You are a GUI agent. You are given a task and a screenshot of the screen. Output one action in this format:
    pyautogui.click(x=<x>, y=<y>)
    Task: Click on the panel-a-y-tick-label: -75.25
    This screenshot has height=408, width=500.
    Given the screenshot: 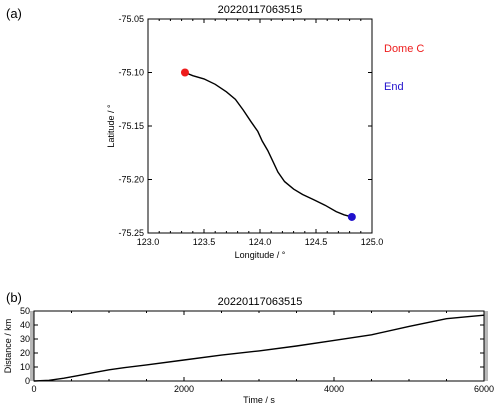 What is the action you would take?
    pyautogui.click(x=131, y=233)
    